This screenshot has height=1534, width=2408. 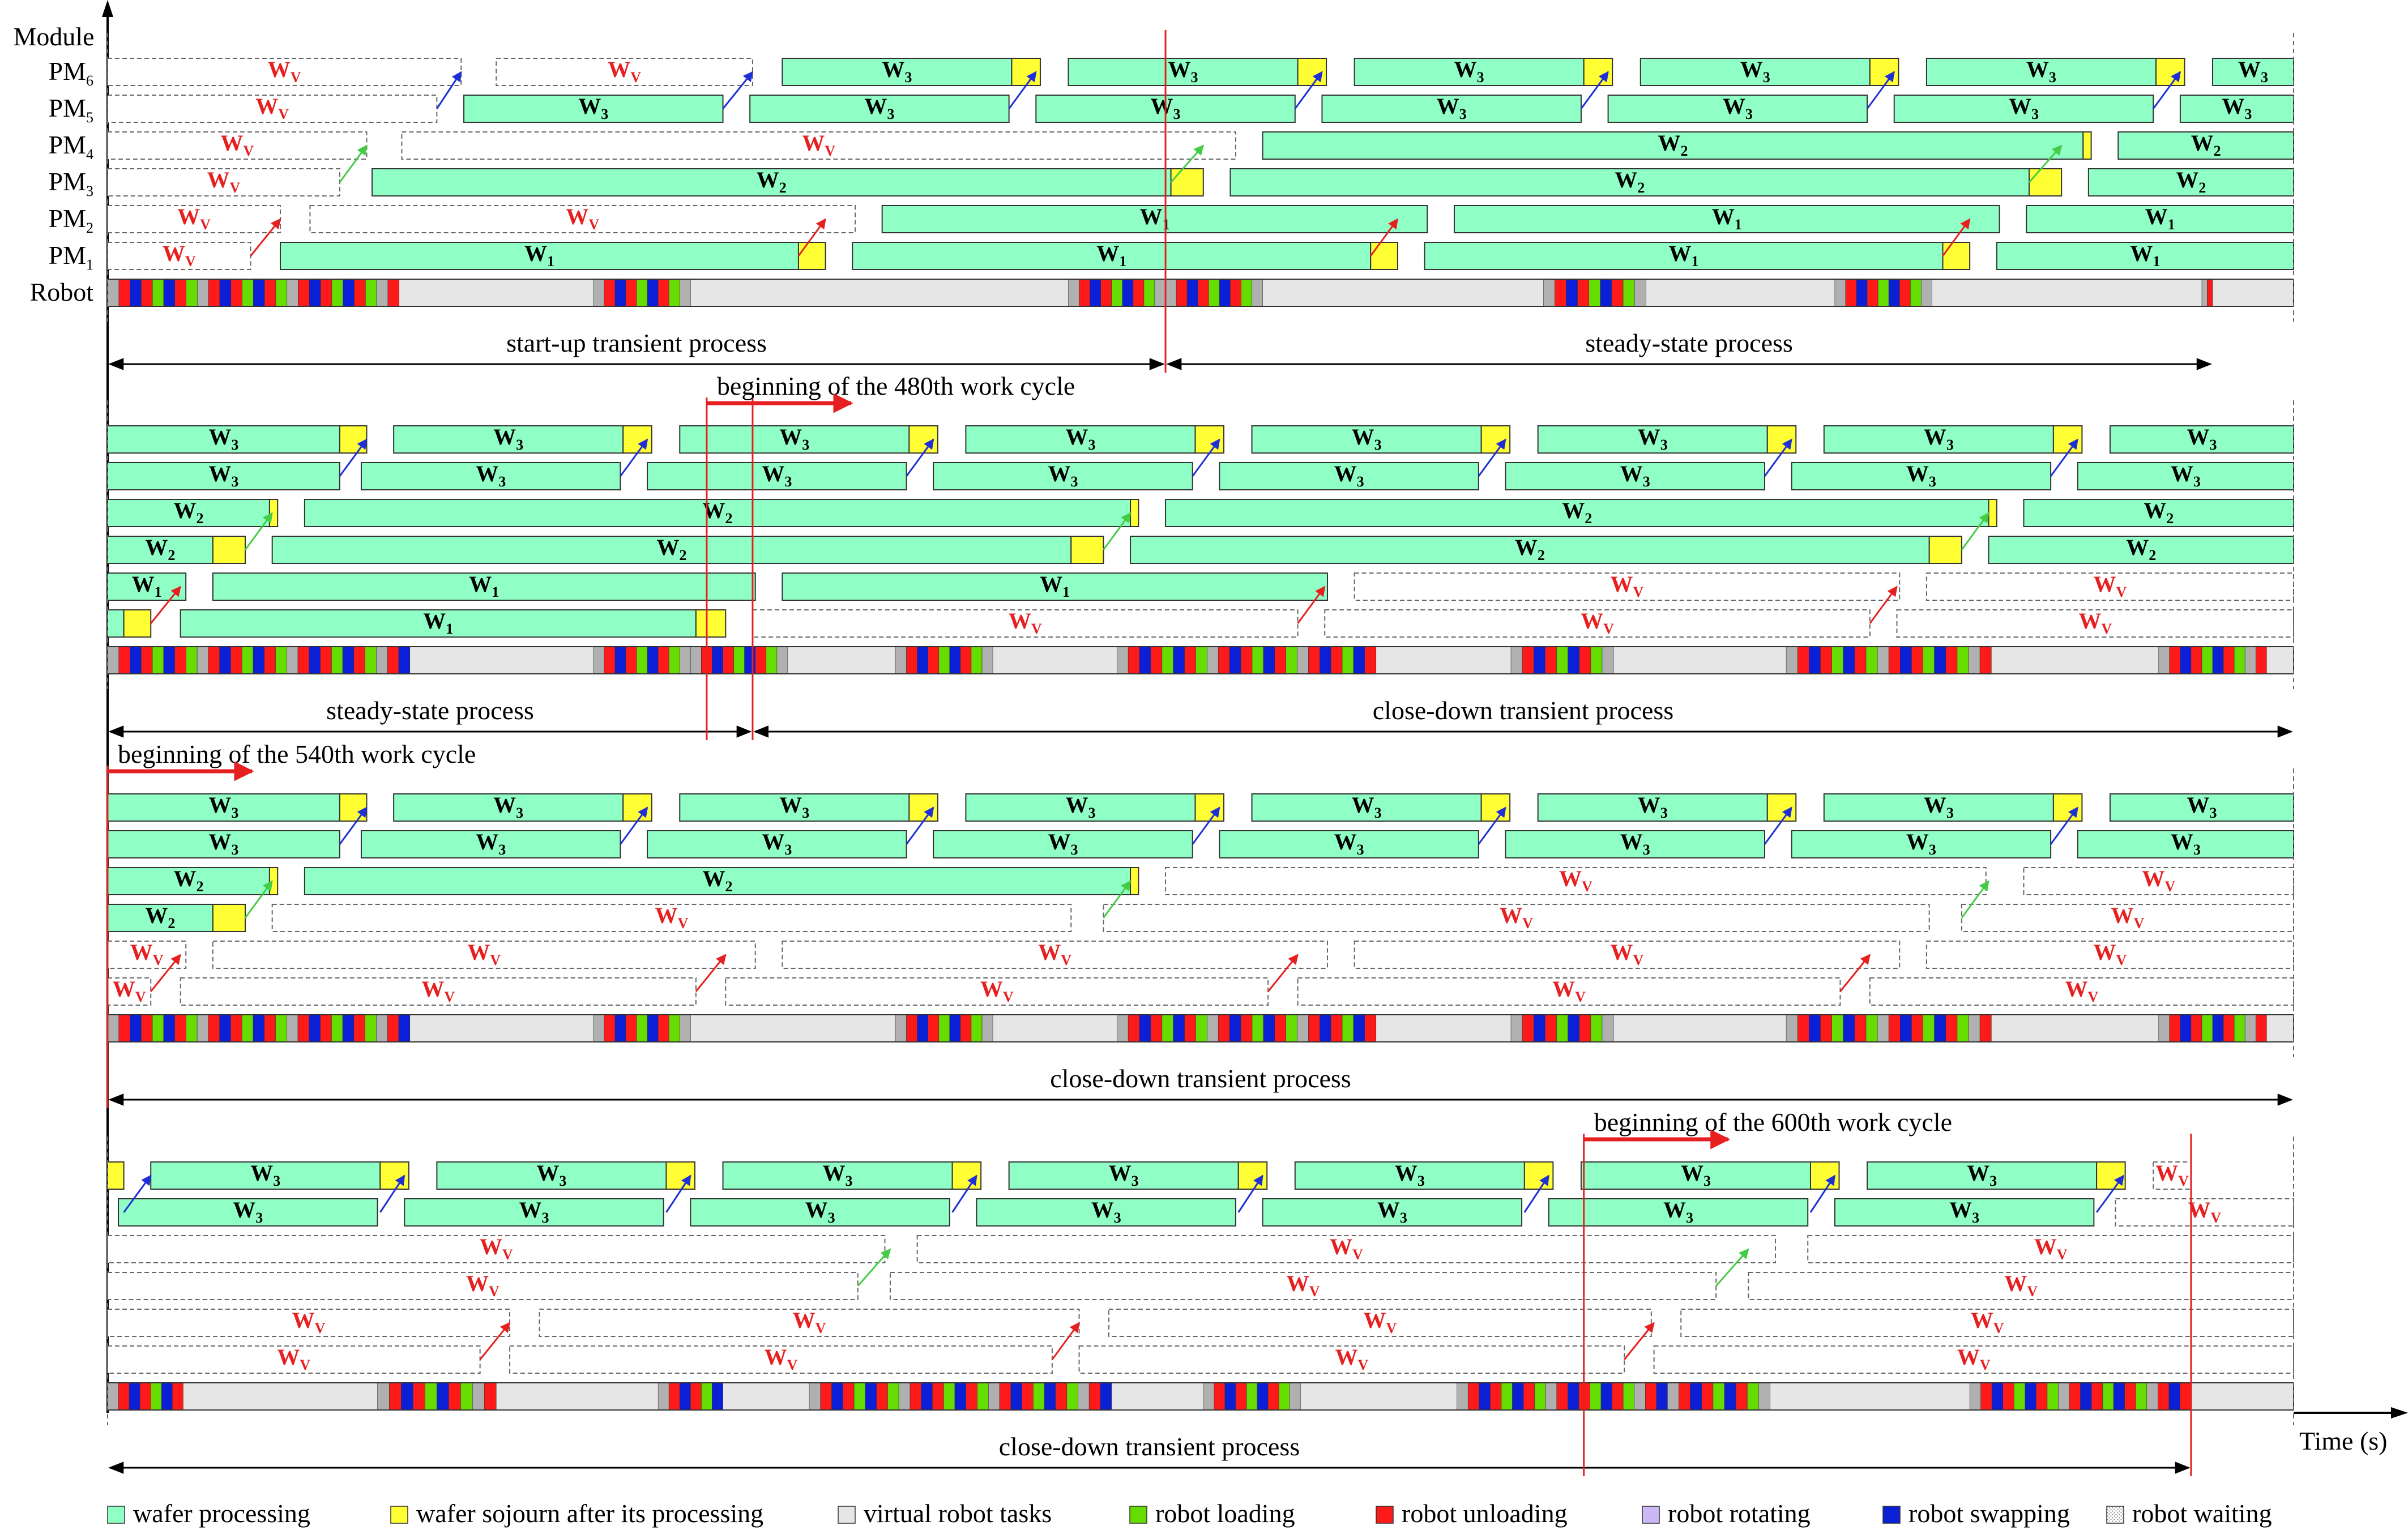 I want to click on row-labels: PM6 PM5 PM4 PM3 PM2 PM1 Robot, so click(x=62, y=182).